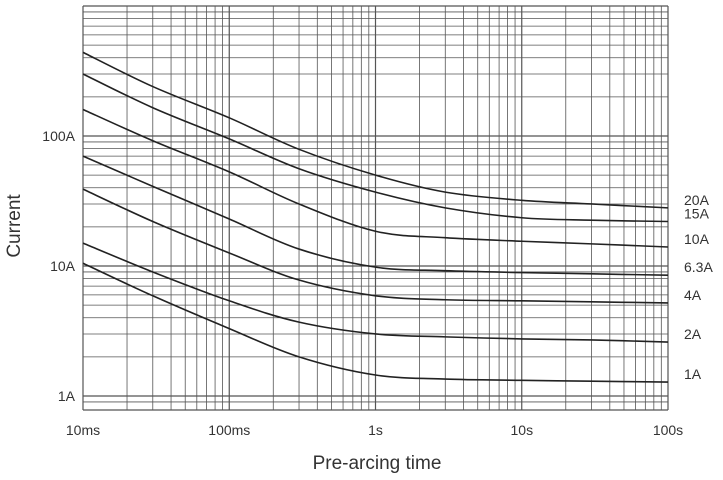 This screenshot has width=723, height=480. What do you see at coordinates (697, 214) in the screenshot?
I see `series-label: 15A` at bounding box center [697, 214].